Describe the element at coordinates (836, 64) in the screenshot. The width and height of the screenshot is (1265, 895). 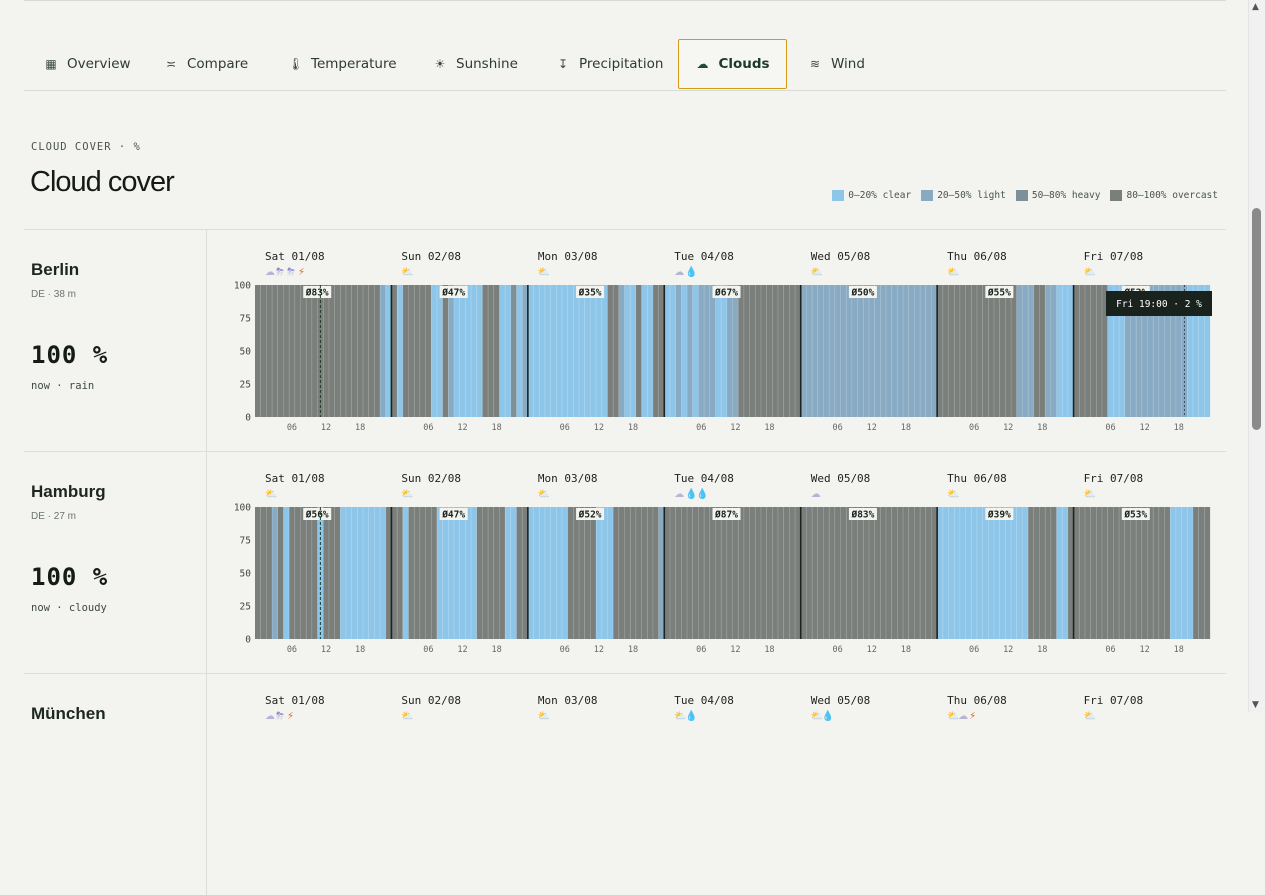
I see `tab-wind: ≋ Wind` at that location.